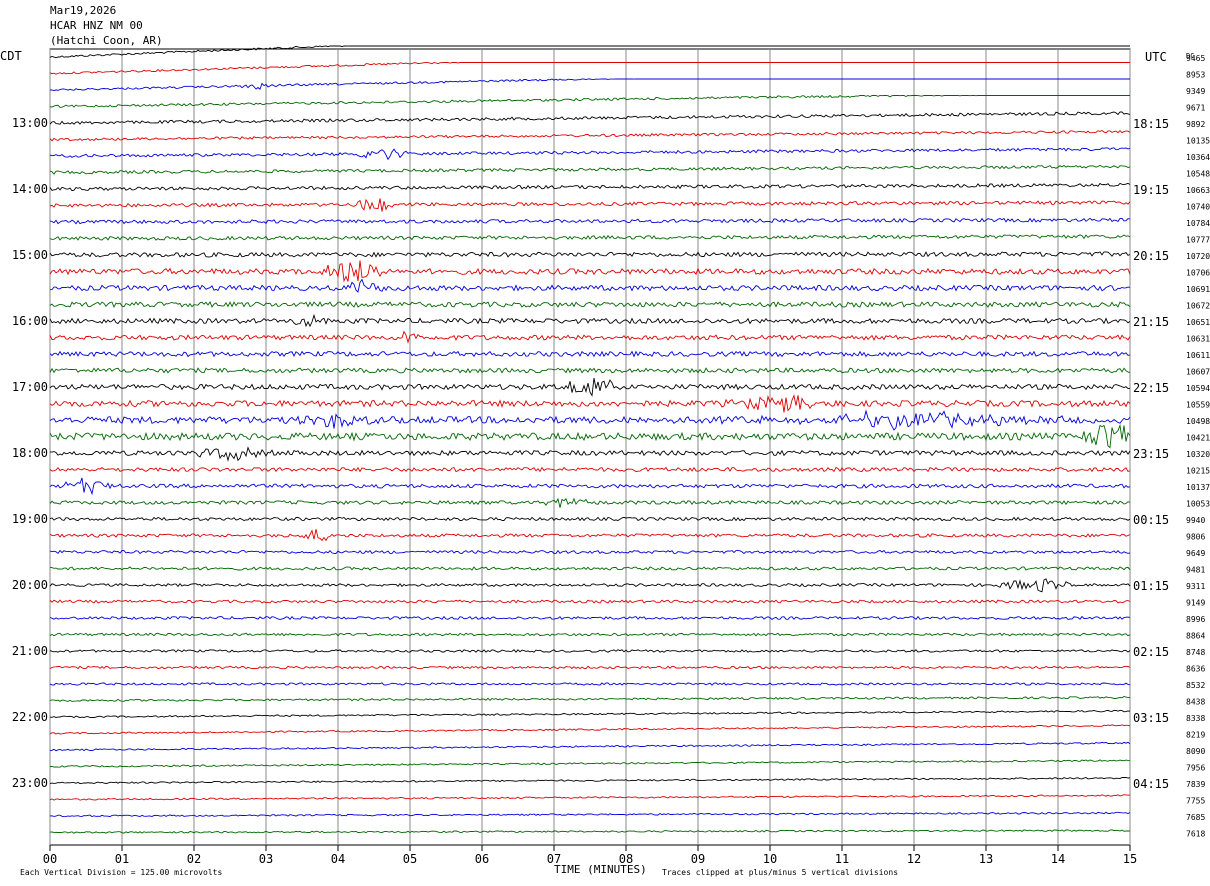  I want to click on dc-offset-label: 10784, so click(1198, 223).